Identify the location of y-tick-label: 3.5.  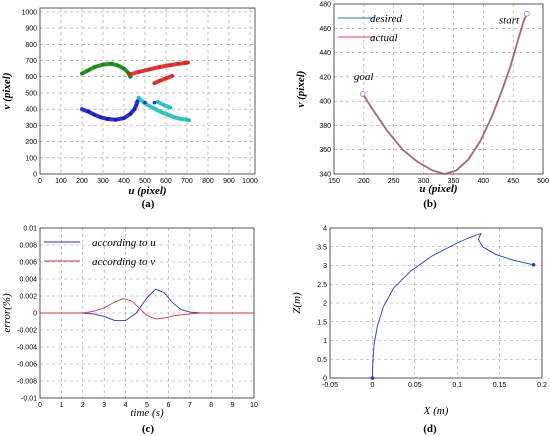
(322, 247).